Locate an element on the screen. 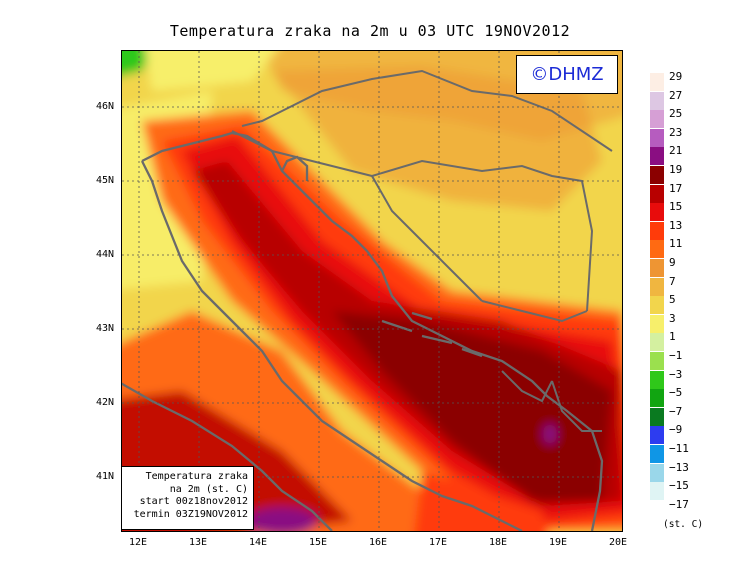 This screenshot has height=582, width=740. lon-label: 15E is located at coordinates (318, 542).